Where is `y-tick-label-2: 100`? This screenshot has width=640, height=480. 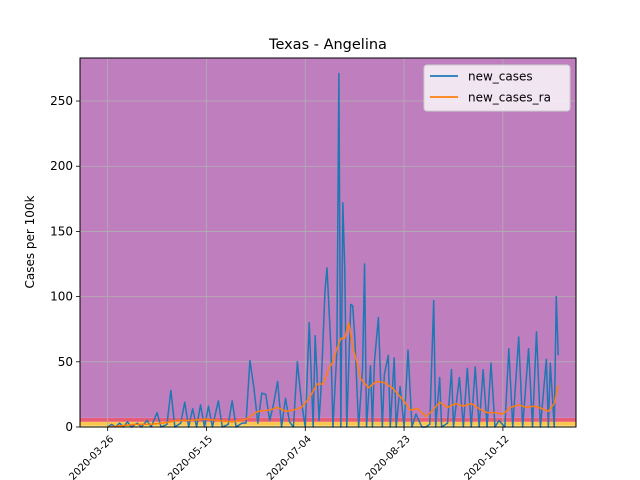 y-tick-label-2: 100 is located at coordinates (61, 297).